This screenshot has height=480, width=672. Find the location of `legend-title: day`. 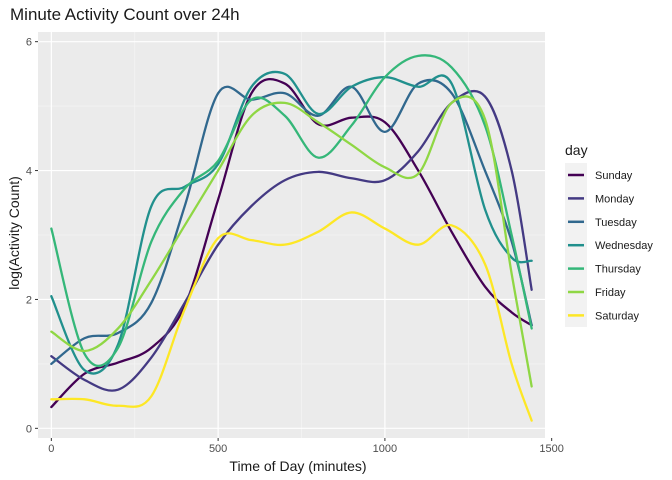

legend-title: day is located at coordinates (576, 150).